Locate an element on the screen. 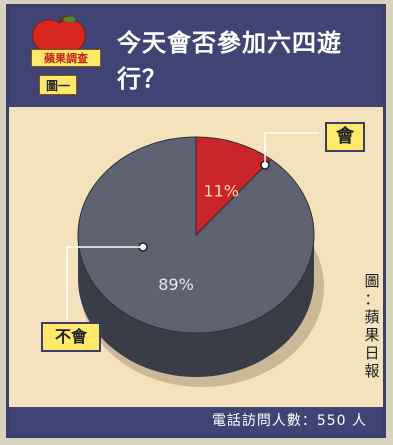  callout-yes: 會 is located at coordinates (345, 137).